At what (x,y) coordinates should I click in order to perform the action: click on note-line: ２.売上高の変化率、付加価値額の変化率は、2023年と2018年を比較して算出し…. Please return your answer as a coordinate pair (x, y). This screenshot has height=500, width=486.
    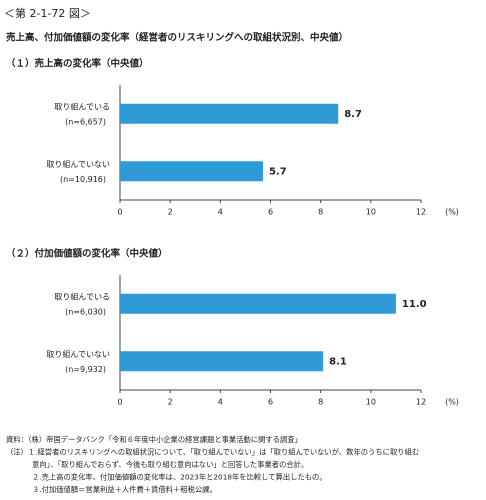
    Looking at the image, I should click on (179, 477).